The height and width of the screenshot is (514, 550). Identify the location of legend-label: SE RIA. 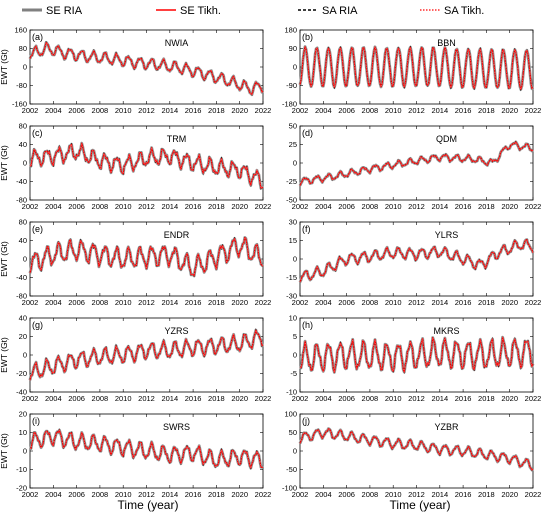
(64, 11).